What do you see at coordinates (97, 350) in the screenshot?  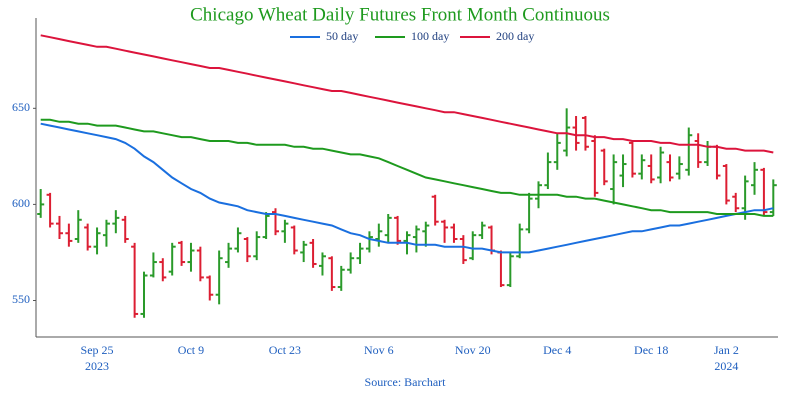 I see `x-tick-label: Sep 25` at bounding box center [97, 350].